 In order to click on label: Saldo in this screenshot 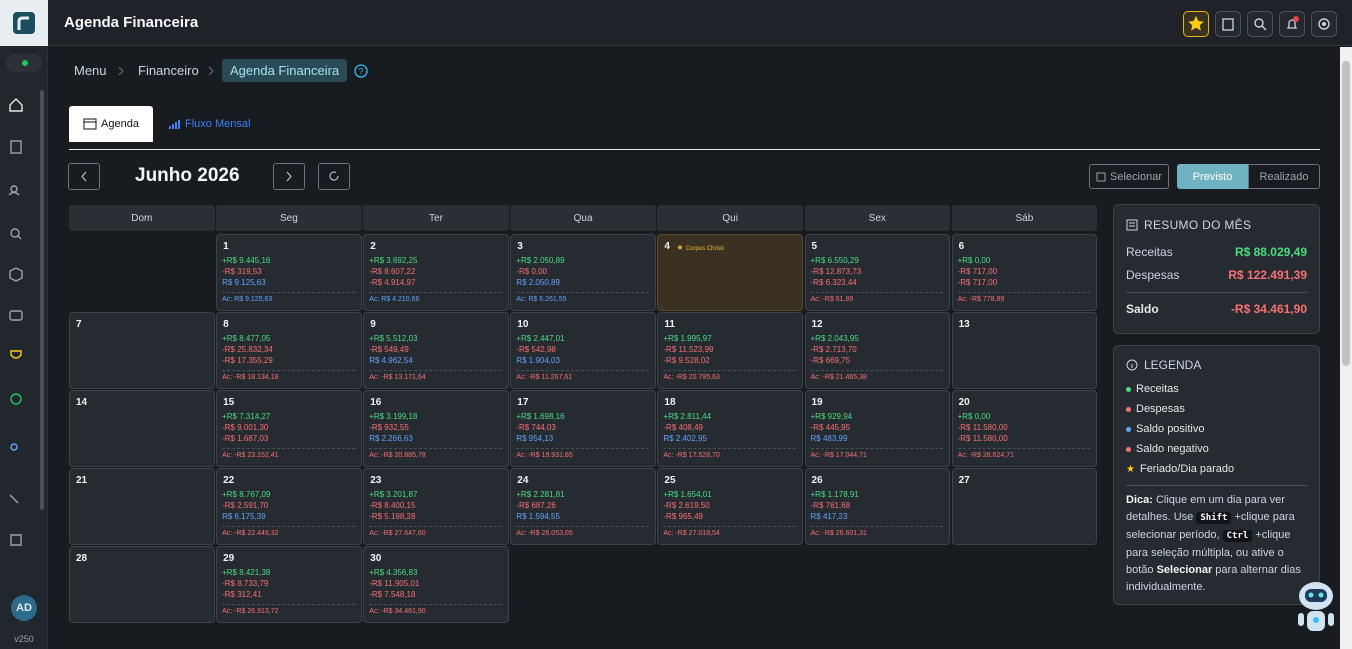, I will do `click(1142, 309)`.